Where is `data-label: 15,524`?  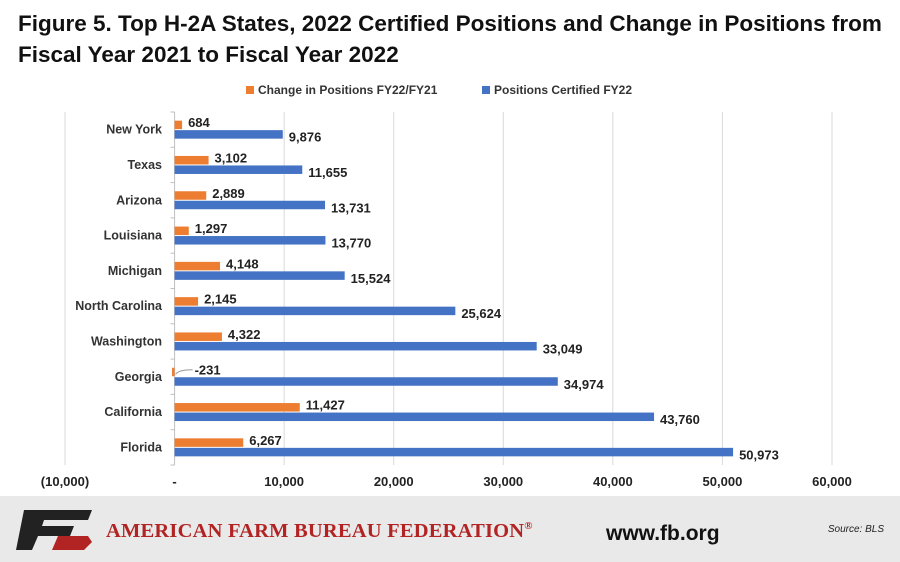 data-label: 15,524 is located at coordinates (371, 278).